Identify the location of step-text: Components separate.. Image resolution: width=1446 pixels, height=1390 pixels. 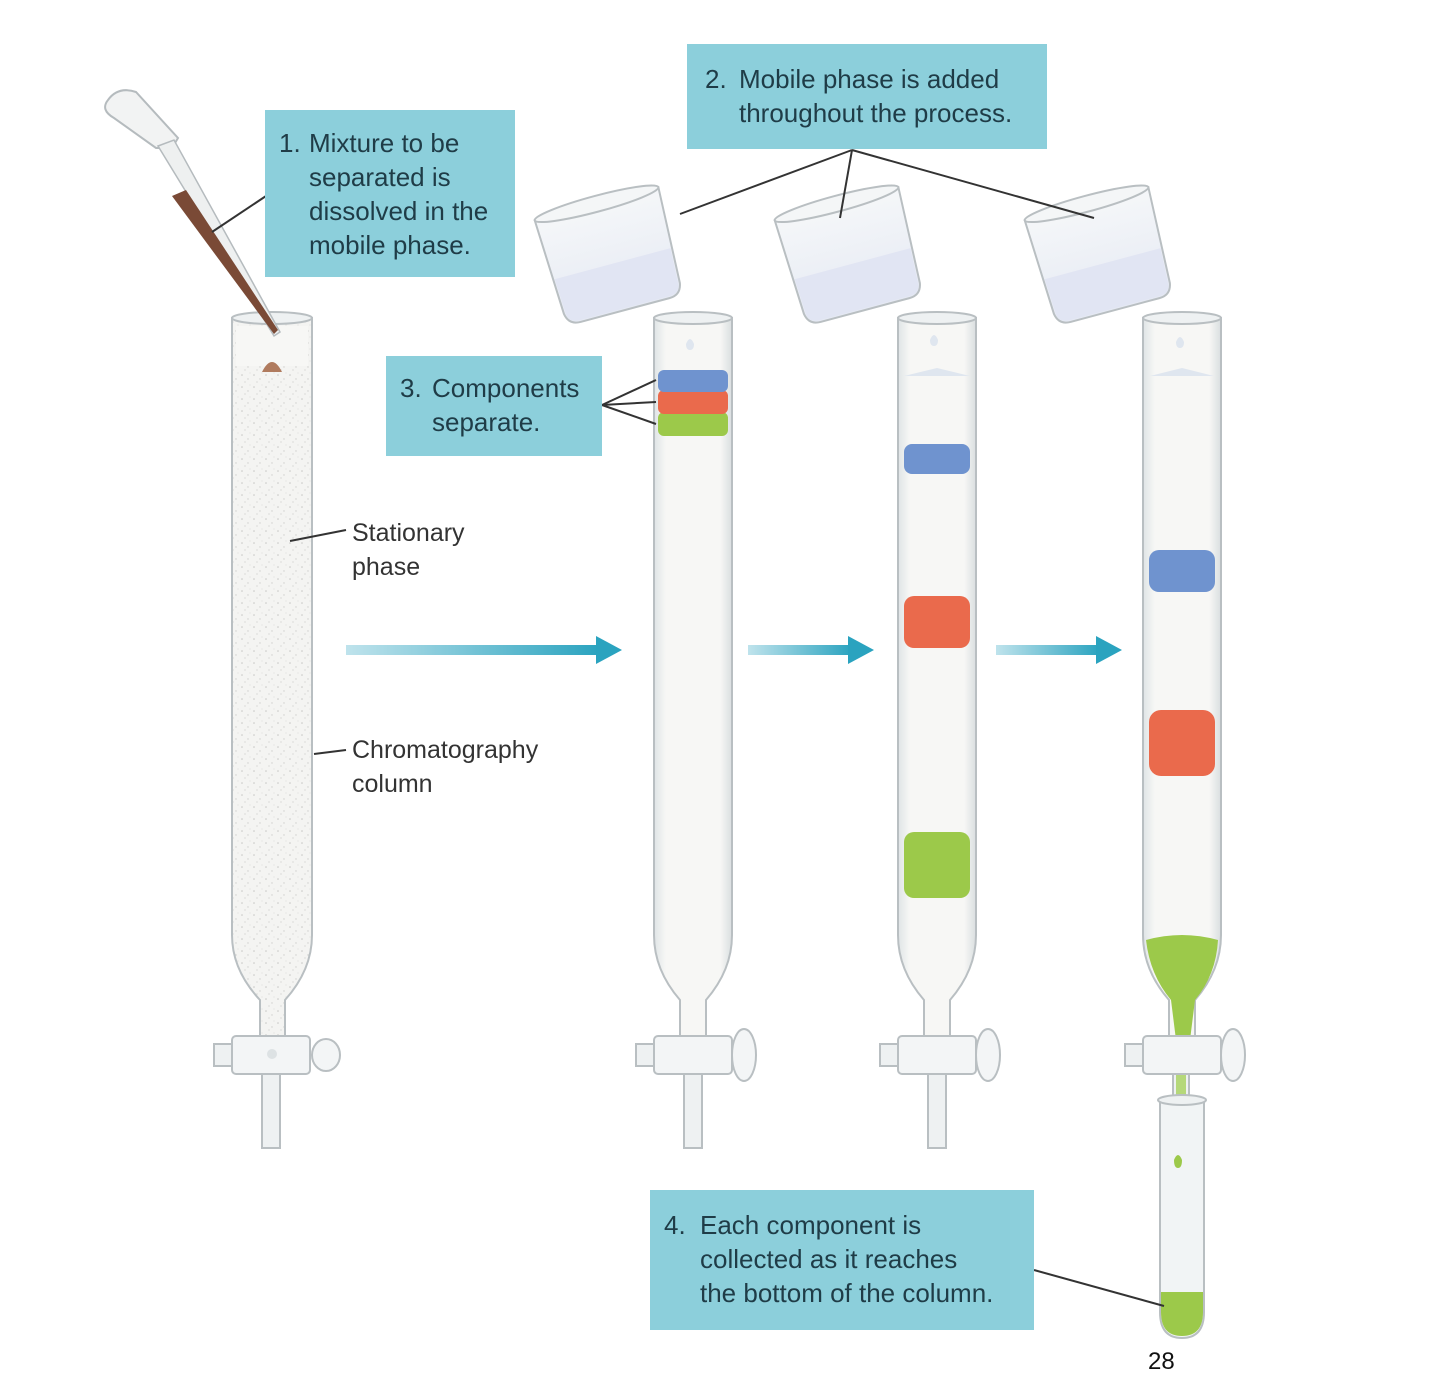
(505, 405).